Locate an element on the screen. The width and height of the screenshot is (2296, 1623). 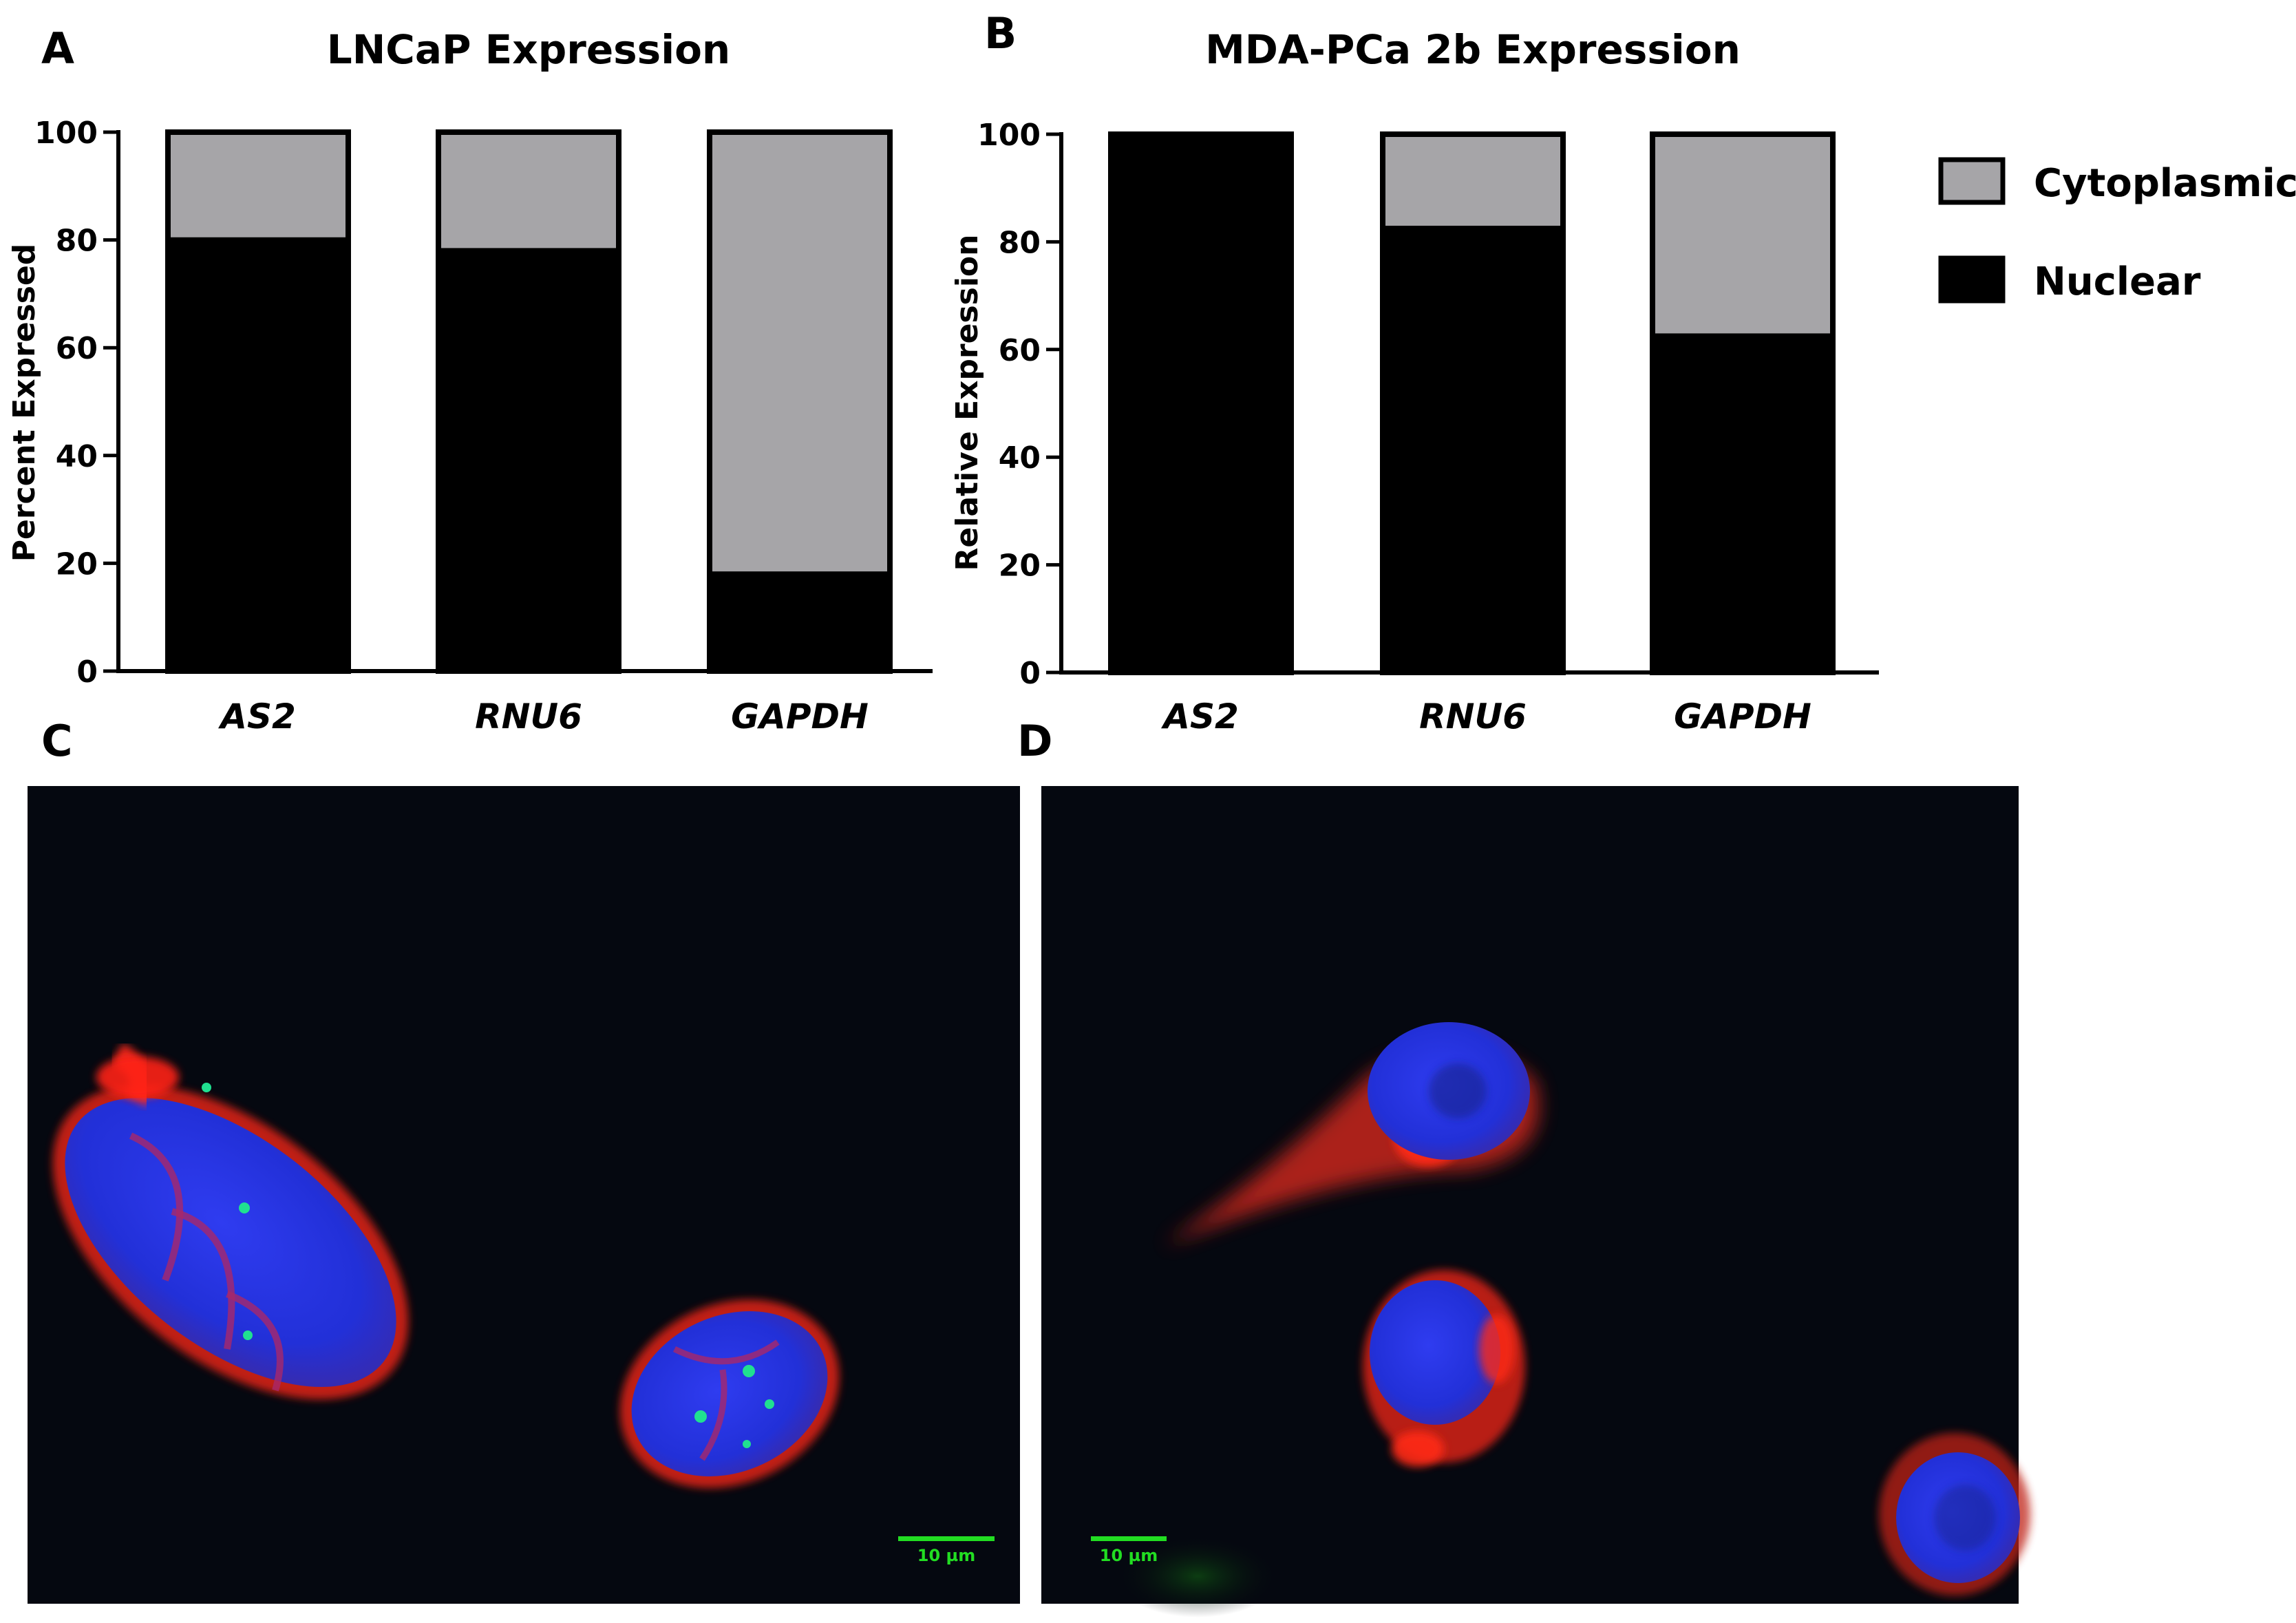
cell-elongated is located at coordinates (1351, 1134).